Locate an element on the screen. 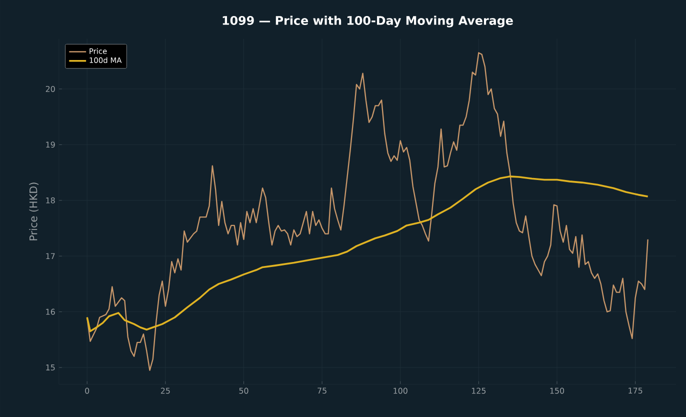 The image size is (686, 417). y-axis-title: Price (HKD) is located at coordinates (33, 211).